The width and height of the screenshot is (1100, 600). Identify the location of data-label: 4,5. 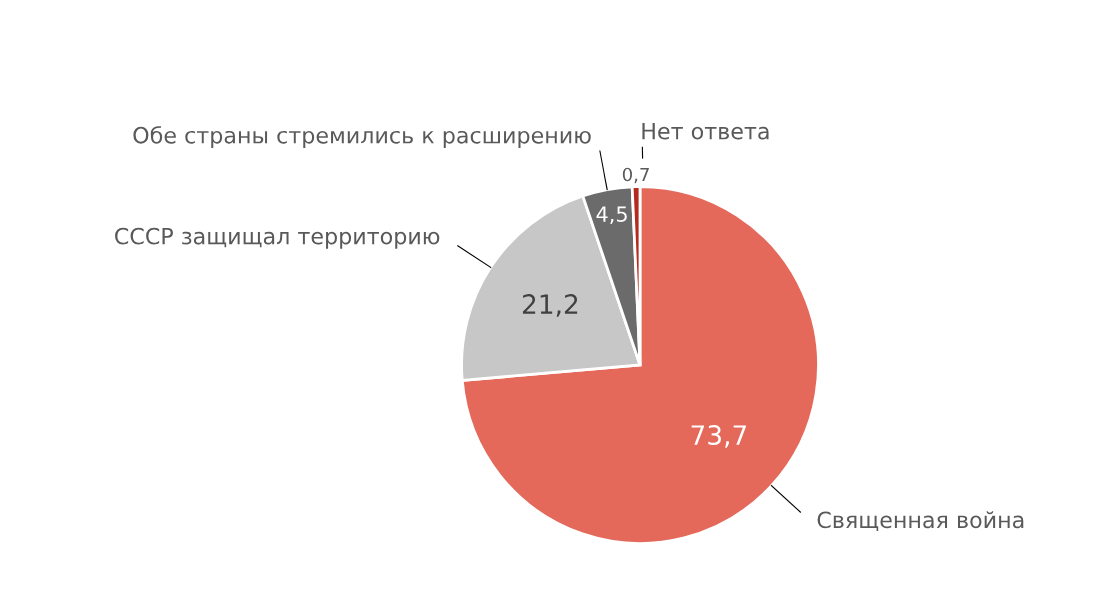
(611, 215).